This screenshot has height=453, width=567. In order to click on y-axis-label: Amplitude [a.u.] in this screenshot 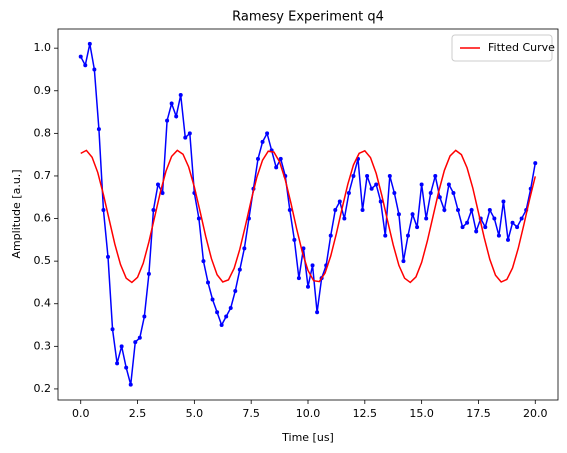, I will do `click(16, 213)`.